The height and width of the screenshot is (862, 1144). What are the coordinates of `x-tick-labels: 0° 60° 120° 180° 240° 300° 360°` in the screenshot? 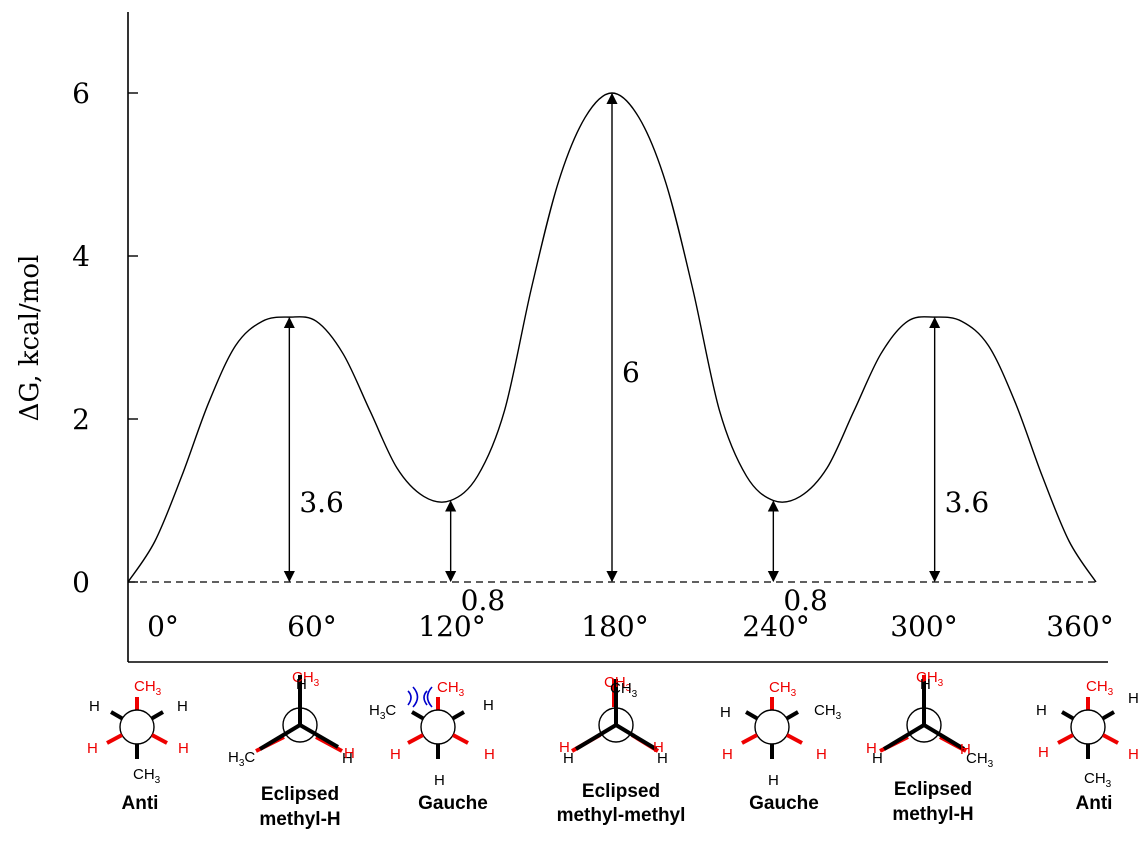 It's located at (630, 626).